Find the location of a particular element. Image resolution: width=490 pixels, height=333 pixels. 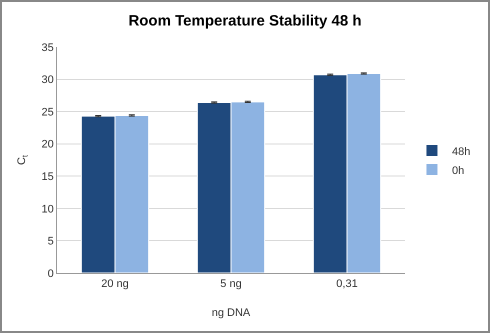

y-tick-label: 30 is located at coordinates (48, 80).